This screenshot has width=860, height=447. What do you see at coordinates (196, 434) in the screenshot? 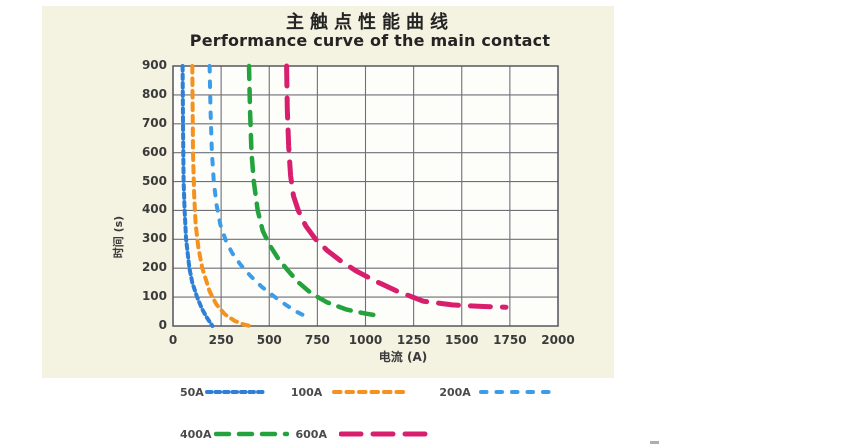
I see `legend-label-400a: 400A` at bounding box center [196, 434].